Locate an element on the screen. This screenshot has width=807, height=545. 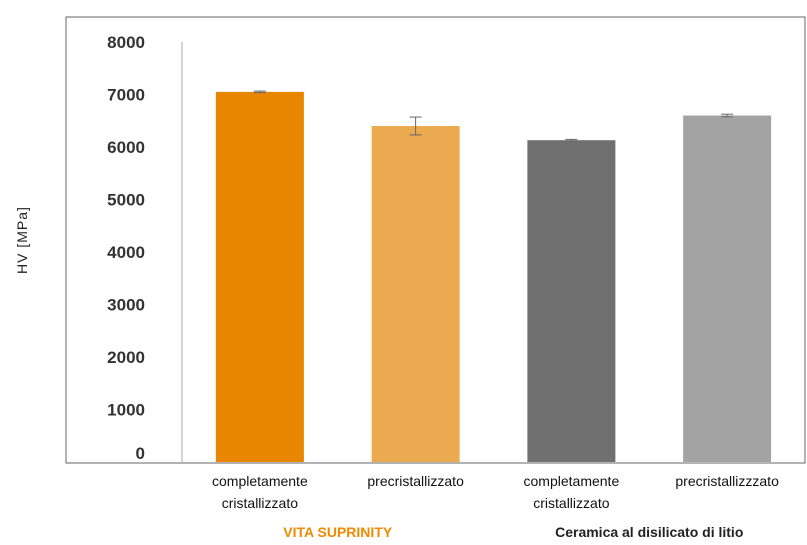
y-tick-label: 5000 is located at coordinates (126, 200).